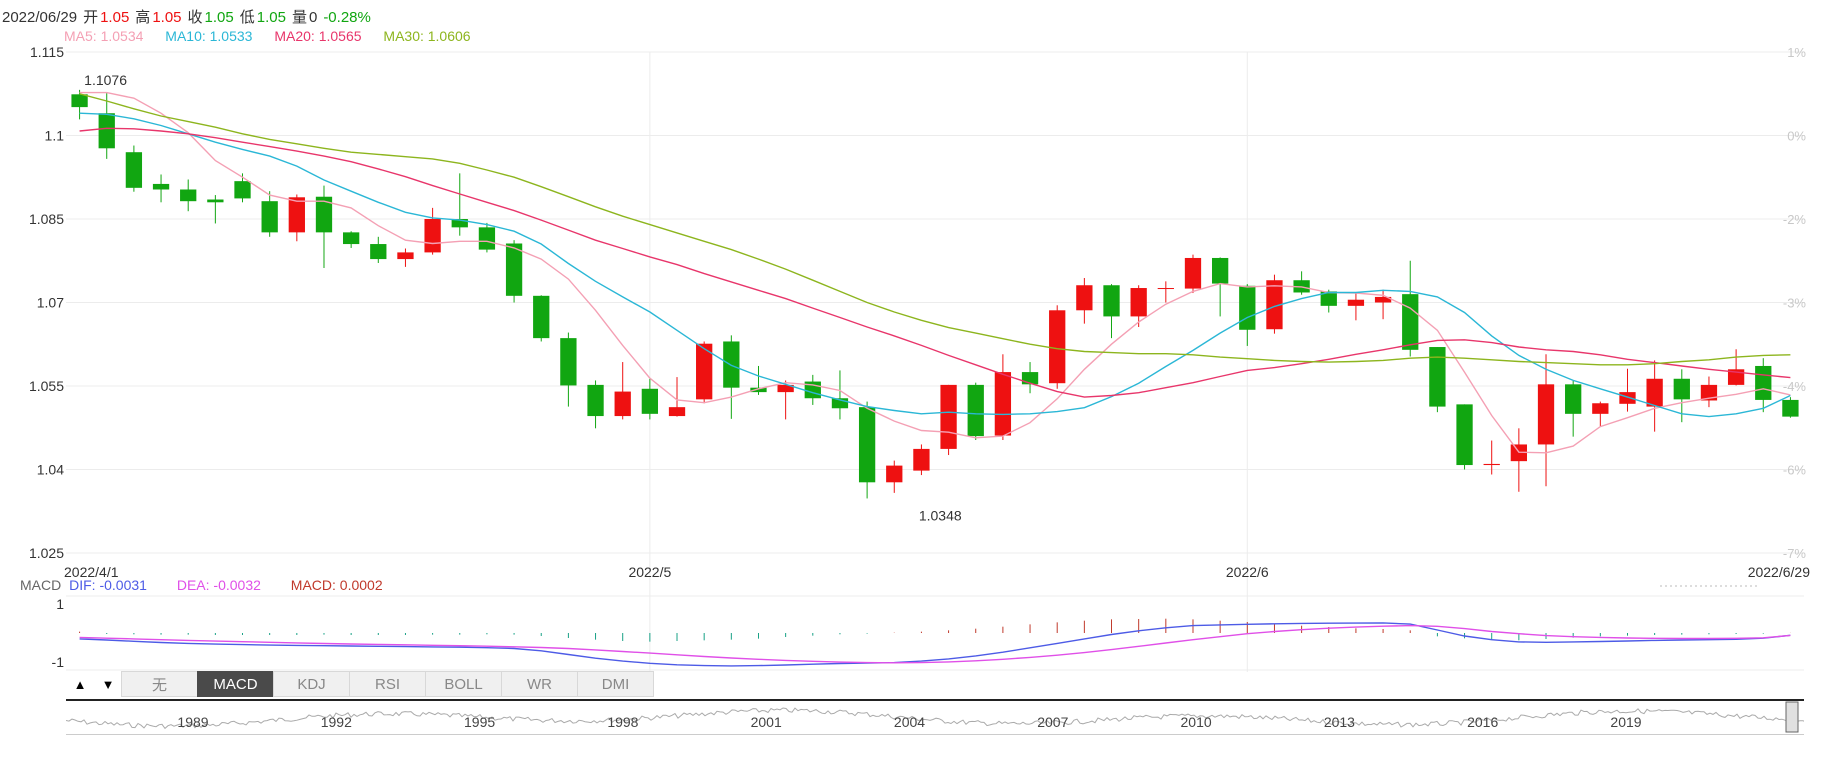 This screenshot has height=760, width=1821. What do you see at coordinates (1482, 722) in the screenshot?
I see `navigator-year-label: 2016` at bounding box center [1482, 722].